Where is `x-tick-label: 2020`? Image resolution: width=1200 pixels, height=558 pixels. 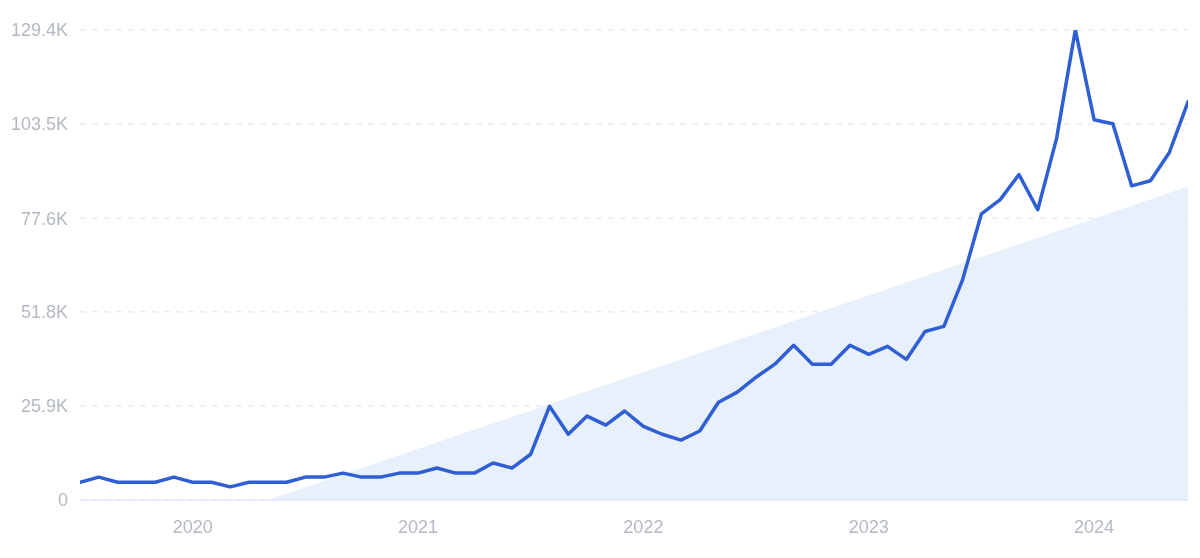
x-tick-label: 2020 is located at coordinates (192, 526).